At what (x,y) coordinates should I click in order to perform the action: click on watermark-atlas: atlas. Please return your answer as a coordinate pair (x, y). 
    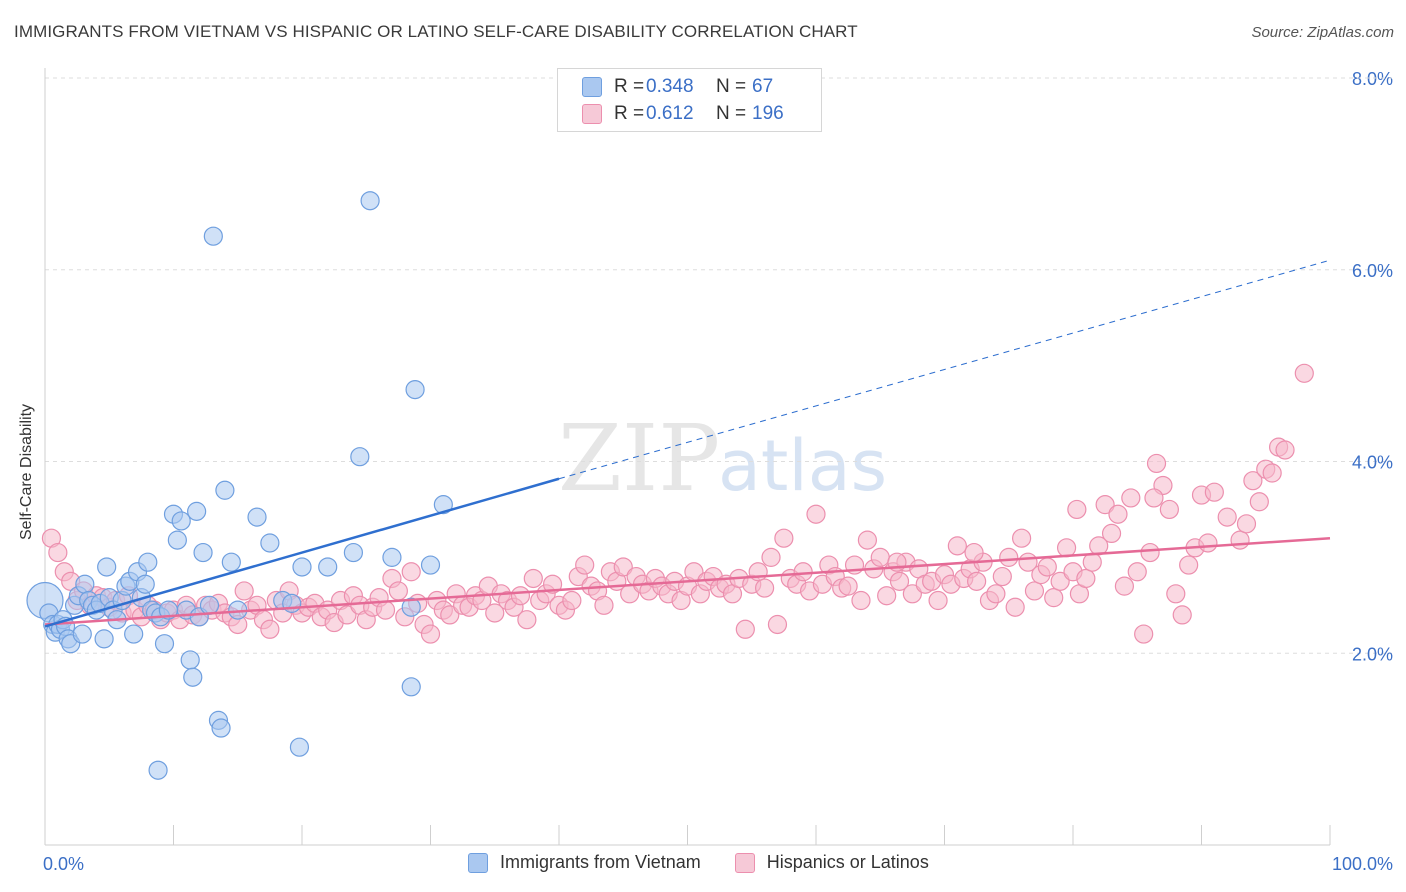
    Looking at the image, I should click on (802, 466).